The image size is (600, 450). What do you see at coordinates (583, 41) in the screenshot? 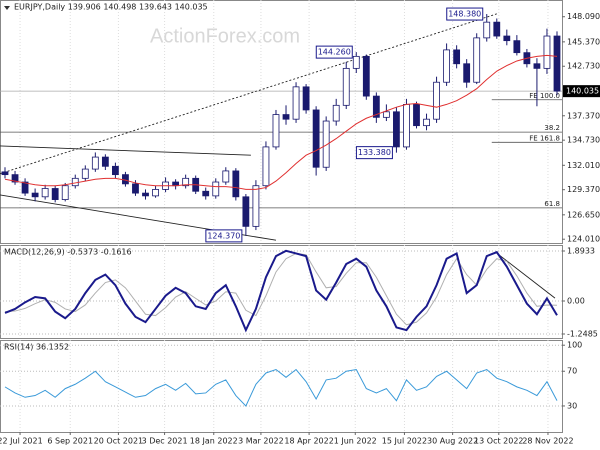
I see `y-tick-label: 145.370` at bounding box center [583, 41].